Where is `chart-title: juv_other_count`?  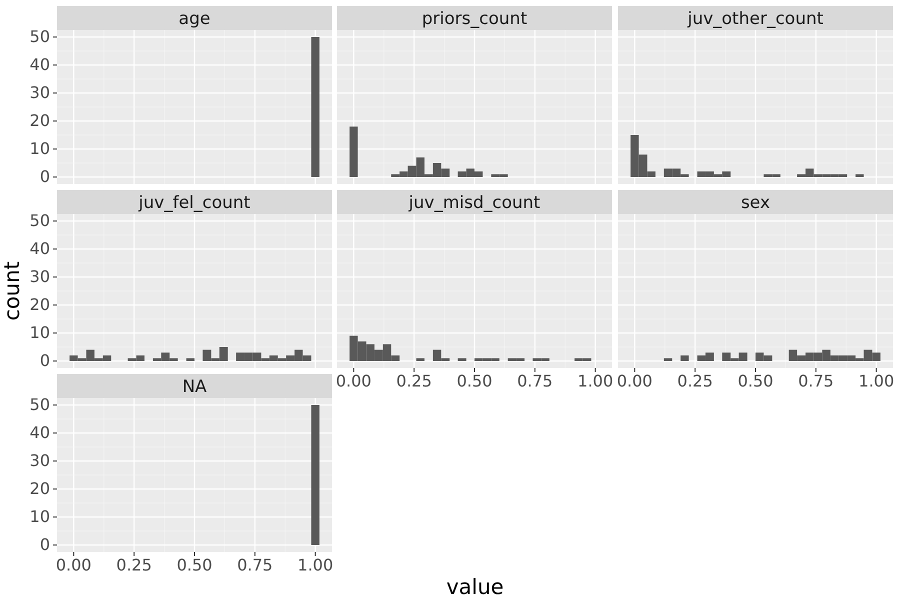
chart-title: juv_other_count is located at coordinates (755, 19).